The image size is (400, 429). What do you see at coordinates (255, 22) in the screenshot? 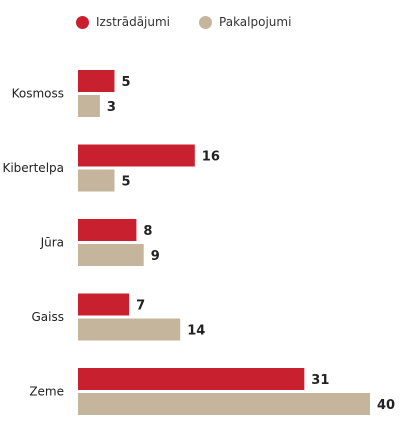
I see `legend-label-pakalpojumi: Pakalpojumi` at bounding box center [255, 22].